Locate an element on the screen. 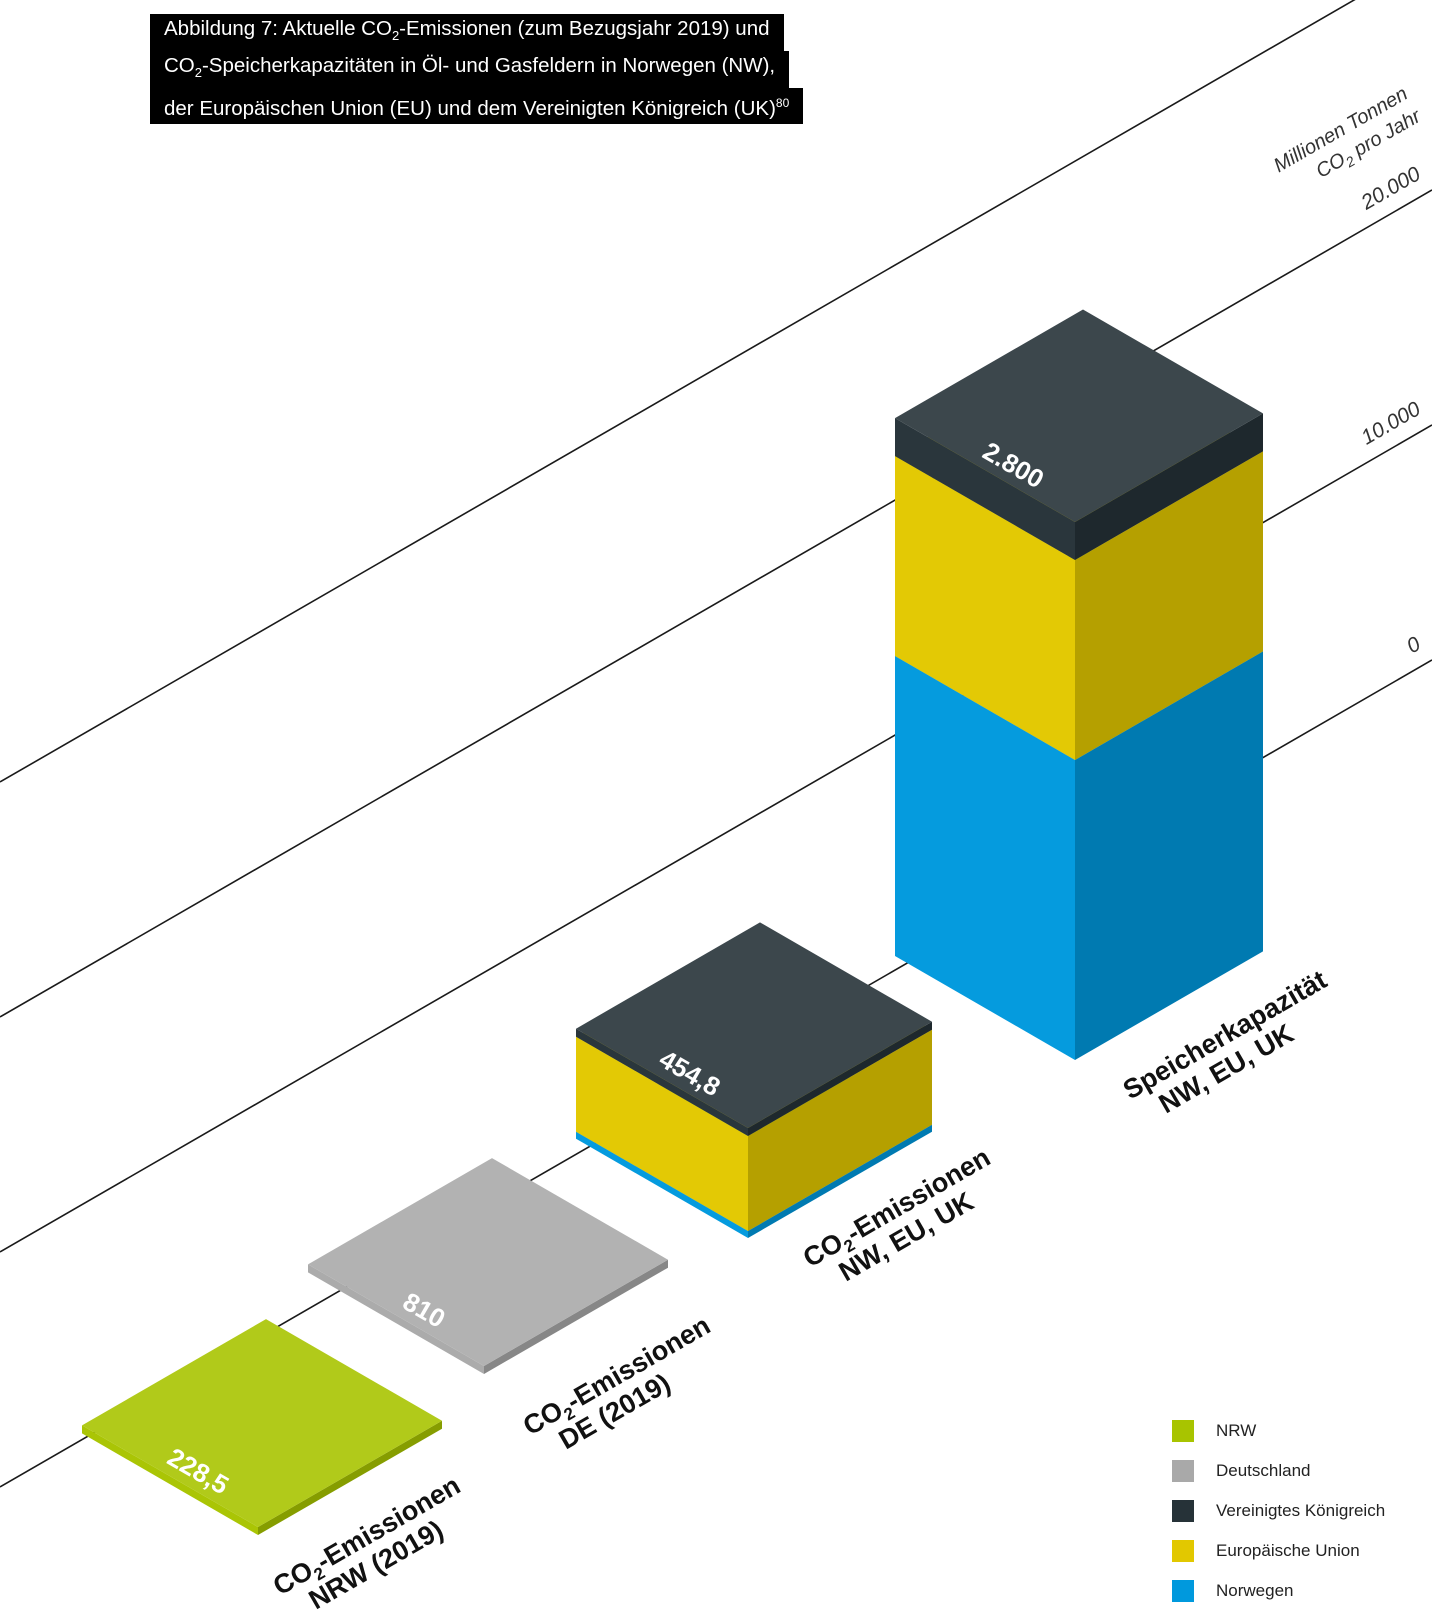 Image resolution: width=1432 pixels, height=1614 pixels. legend-item: Vereinigtes Königreich is located at coordinates (1278, 1511).